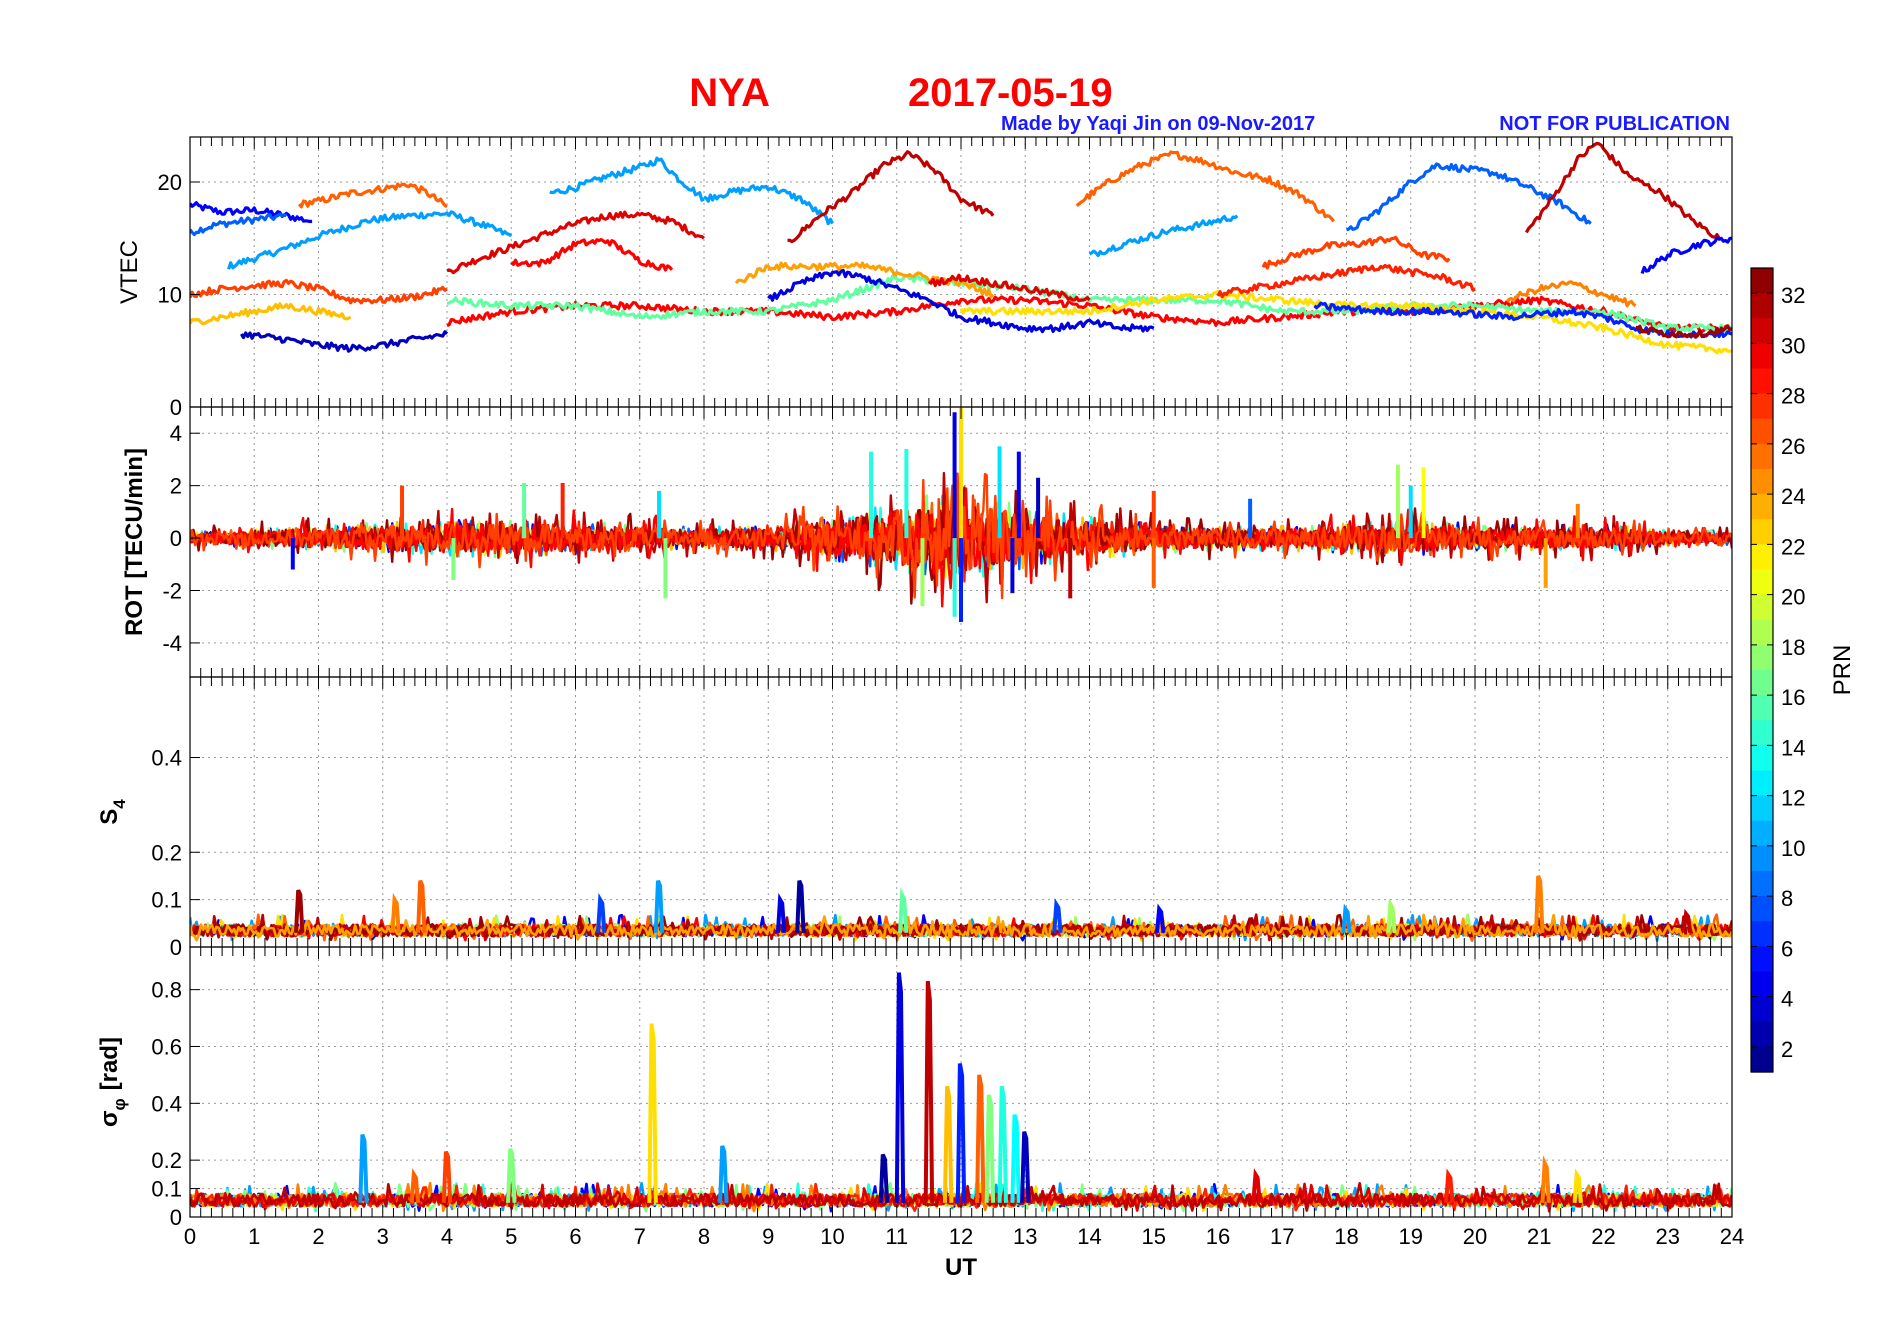 This screenshot has width=1904, height=1330. What do you see at coordinates (166, 1160) in the screenshot?
I see `y-tick-label: 0.2` at bounding box center [166, 1160].